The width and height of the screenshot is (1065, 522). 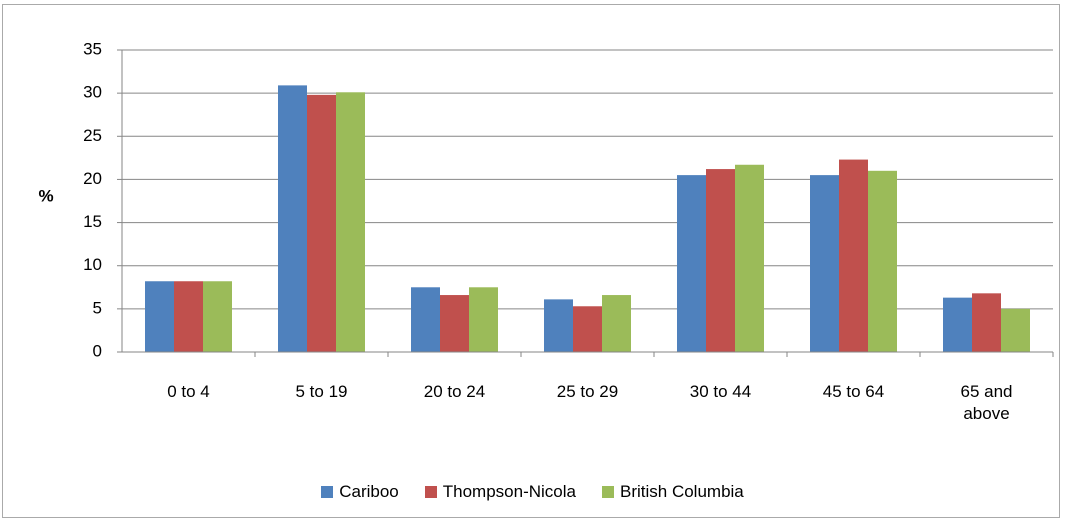 I want to click on y-tick-label: 25, so click(x=92, y=135).